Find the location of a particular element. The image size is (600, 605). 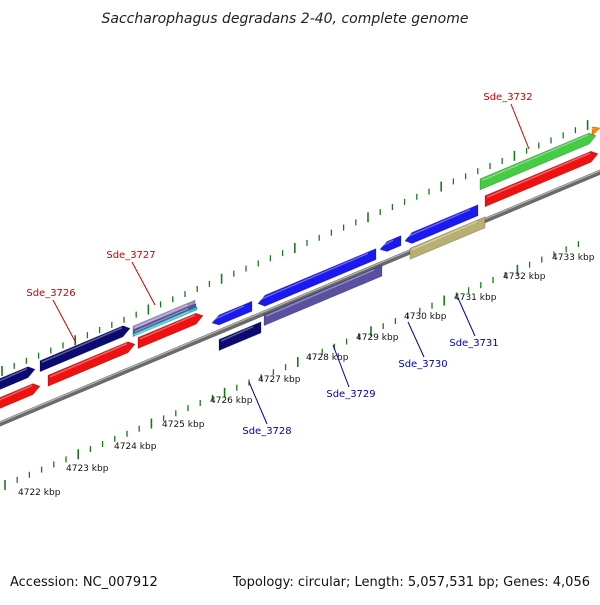

gene-feature-sde-3727-b-shine is located at coordinates (161, 320).